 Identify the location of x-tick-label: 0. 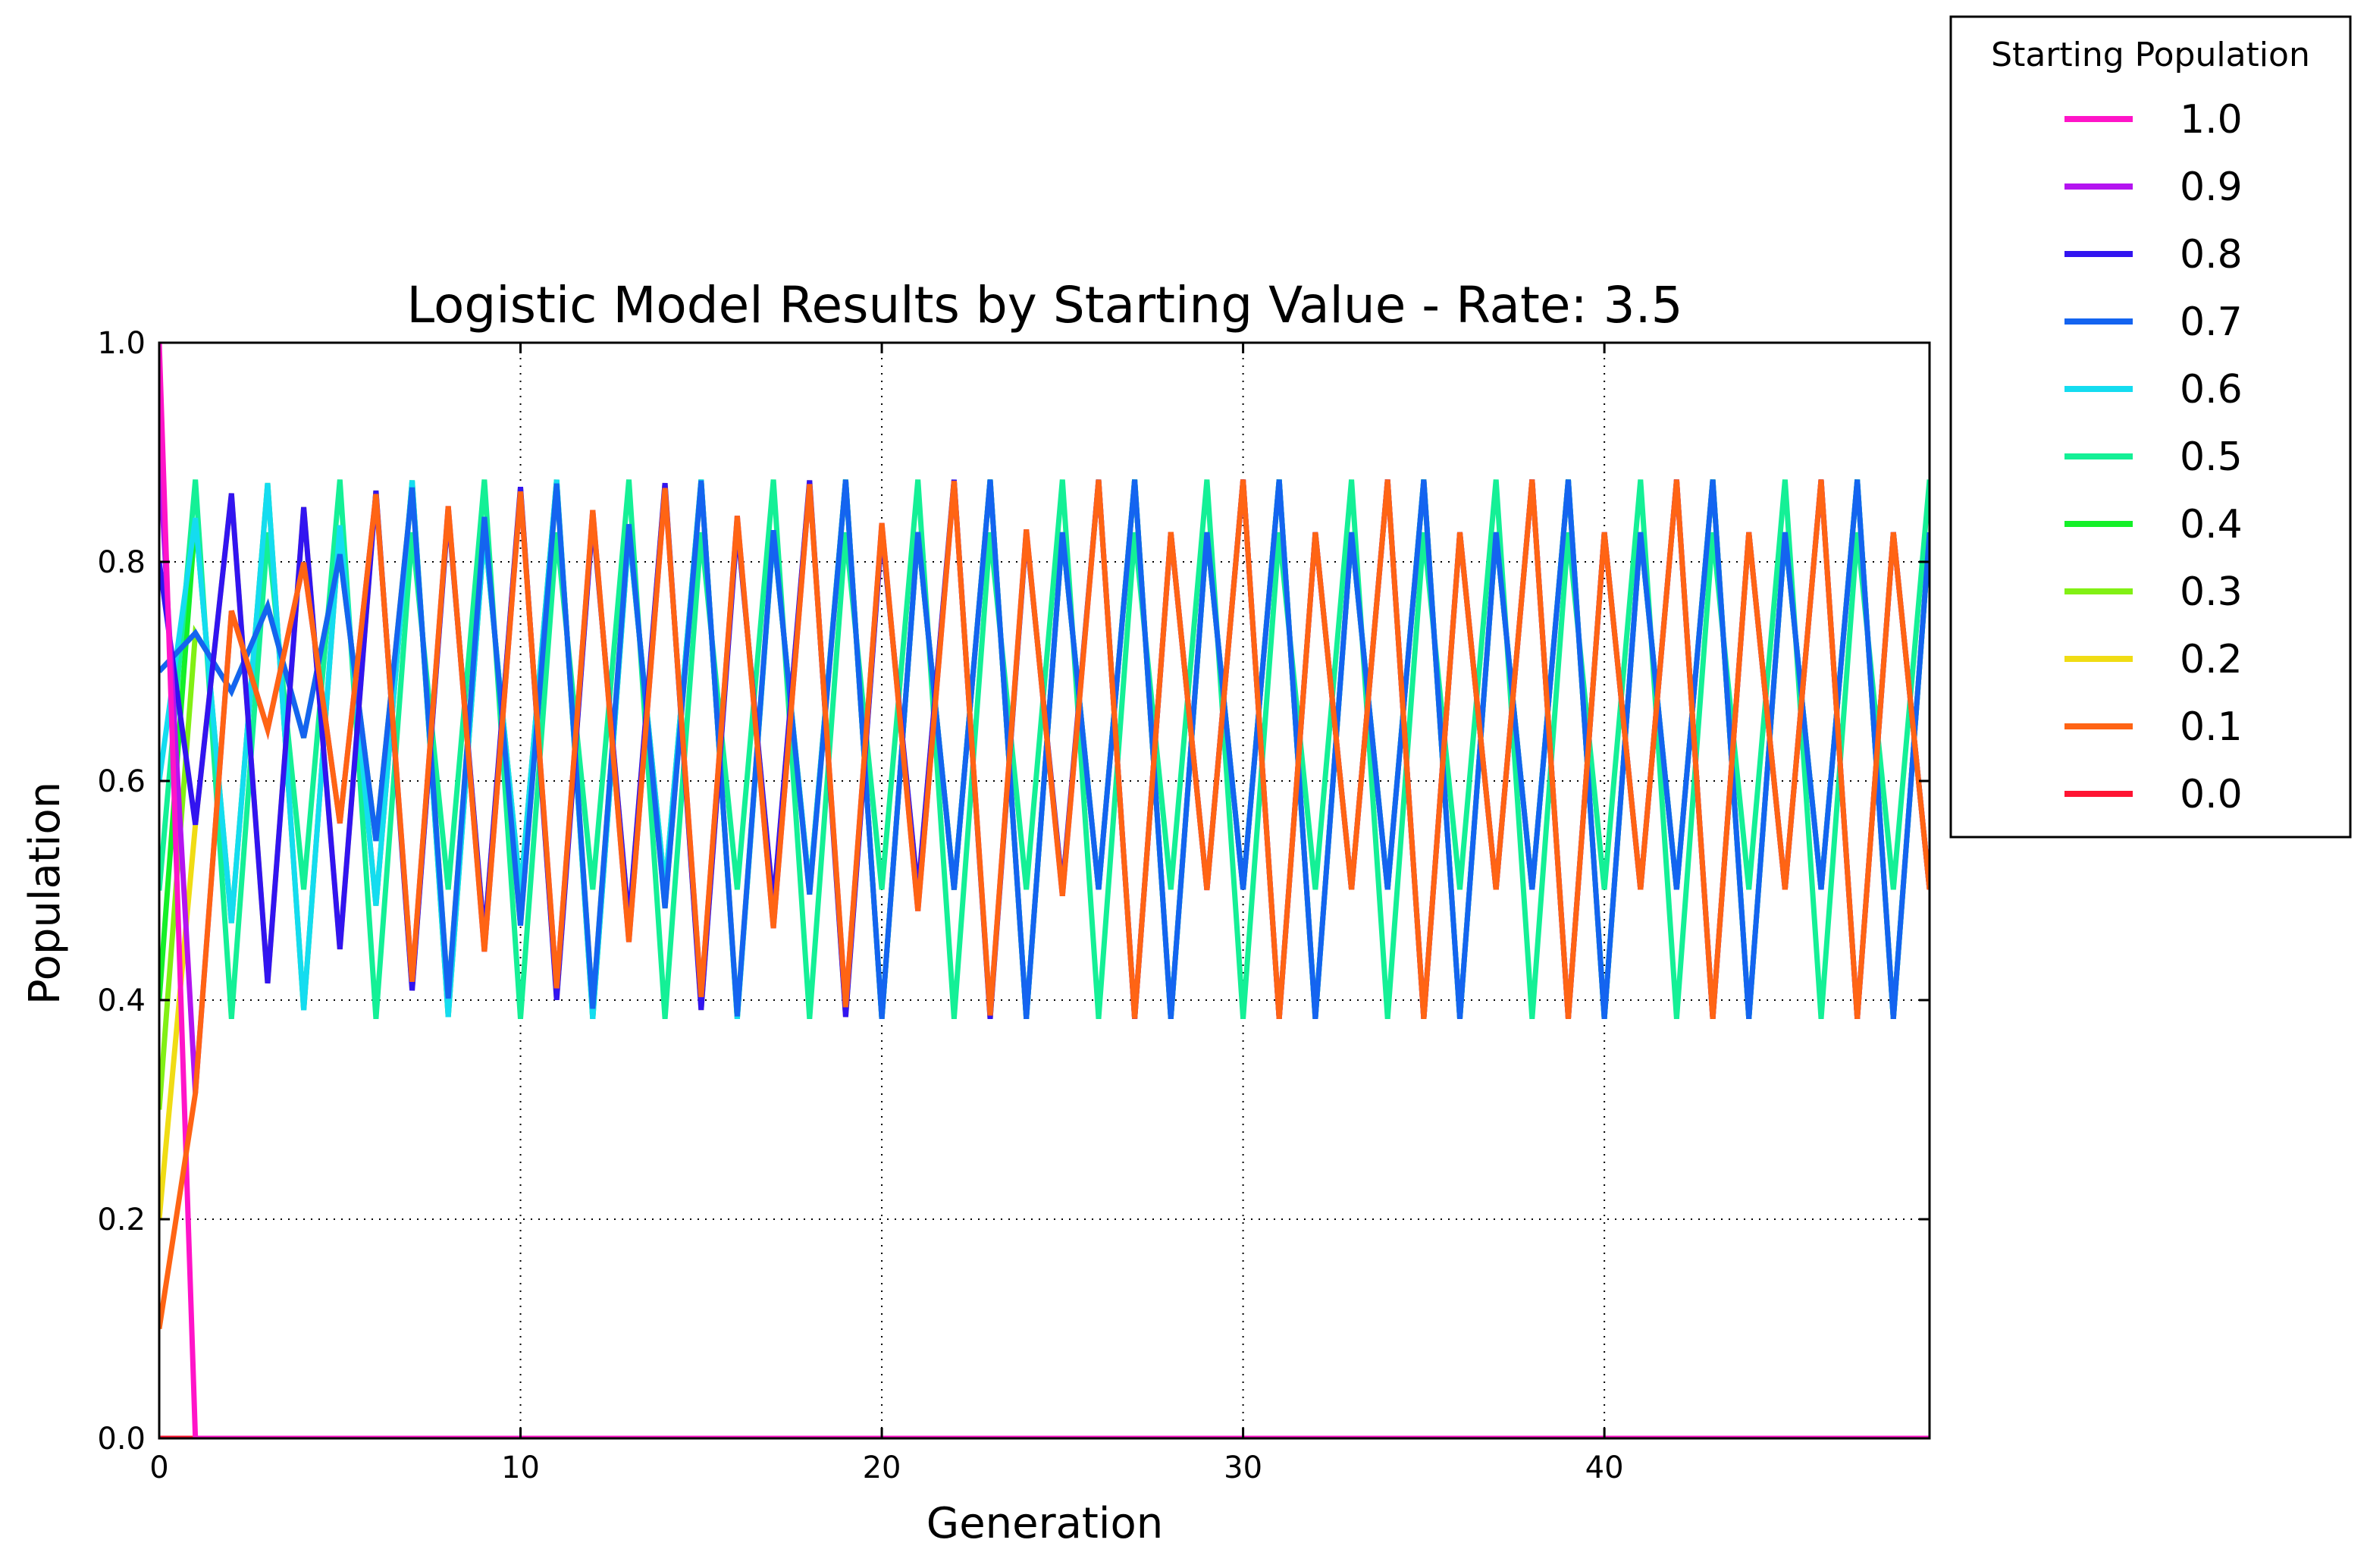
(158, 1468).